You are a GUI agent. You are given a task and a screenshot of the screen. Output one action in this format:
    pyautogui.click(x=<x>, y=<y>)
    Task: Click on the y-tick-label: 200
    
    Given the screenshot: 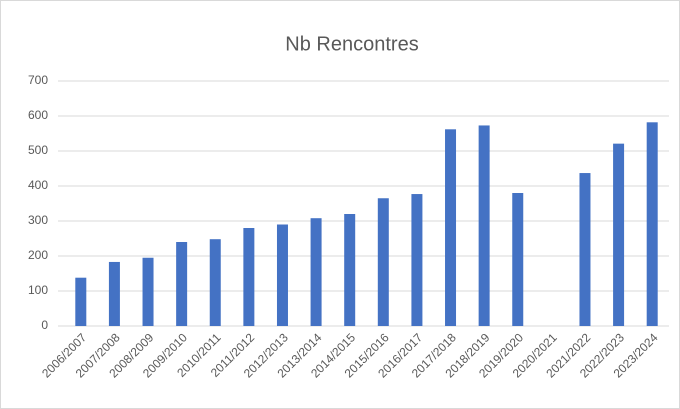 What is the action you would take?
    pyautogui.click(x=38, y=255)
    